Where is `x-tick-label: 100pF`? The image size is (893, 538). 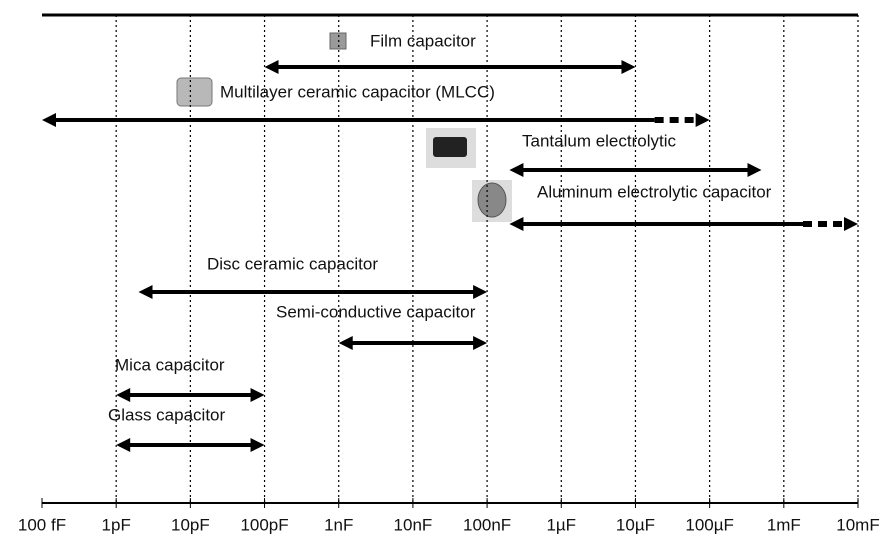 x-tick-label: 100pF is located at coordinates (264, 524).